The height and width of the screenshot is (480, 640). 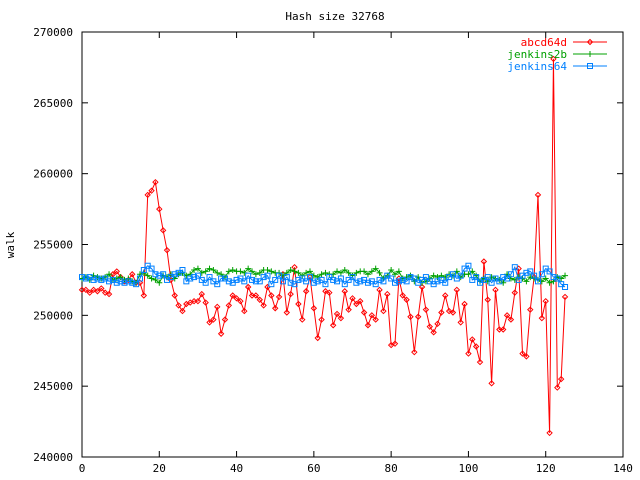 What do you see at coordinates (313, 468) in the screenshot?
I see `x-tick-label: 60` at bounding box center [313, 468].